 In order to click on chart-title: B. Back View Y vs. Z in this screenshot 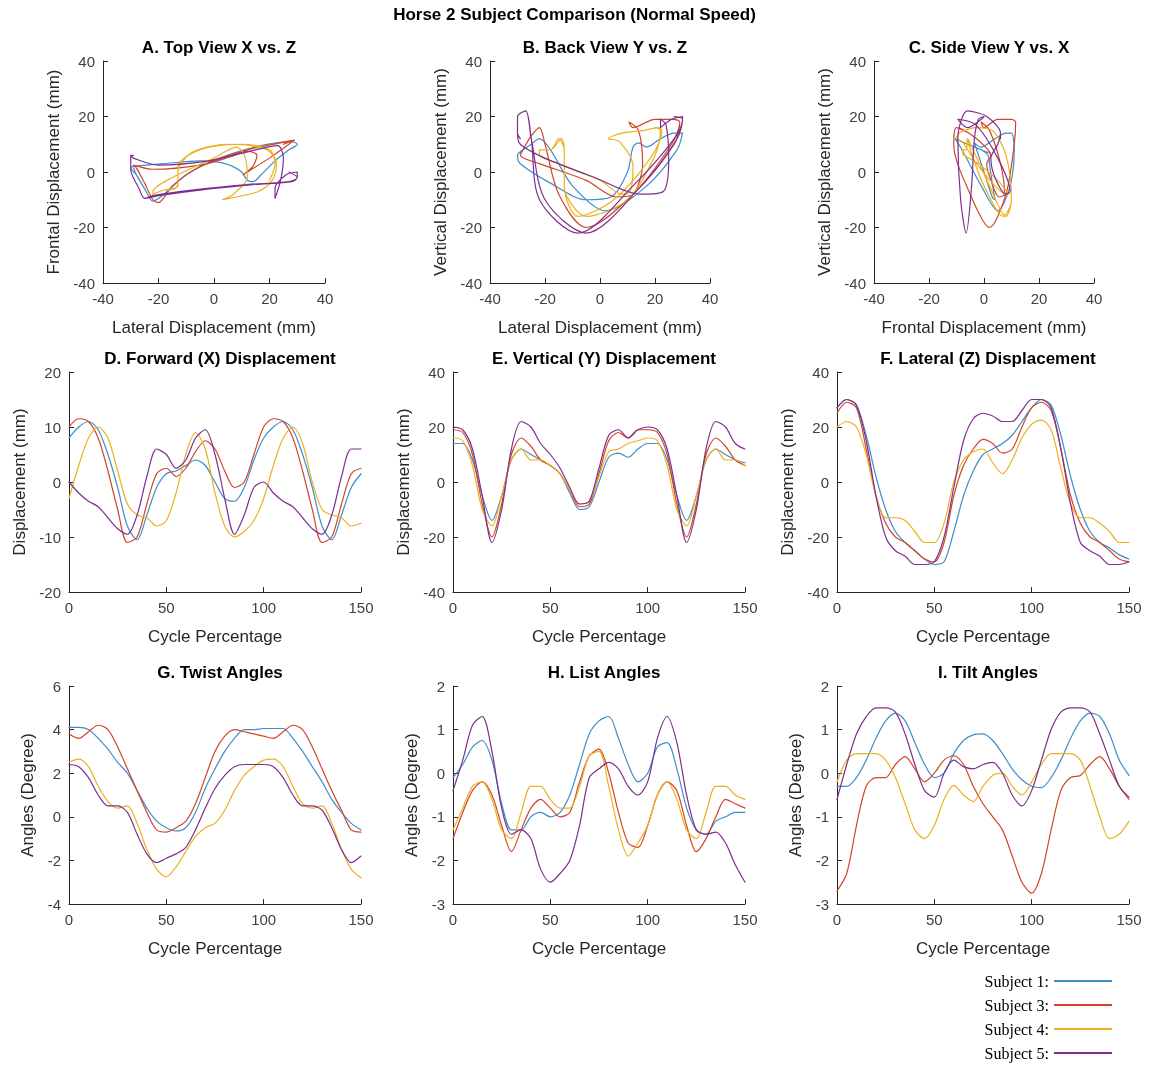, I will do `click(605, 47)`.